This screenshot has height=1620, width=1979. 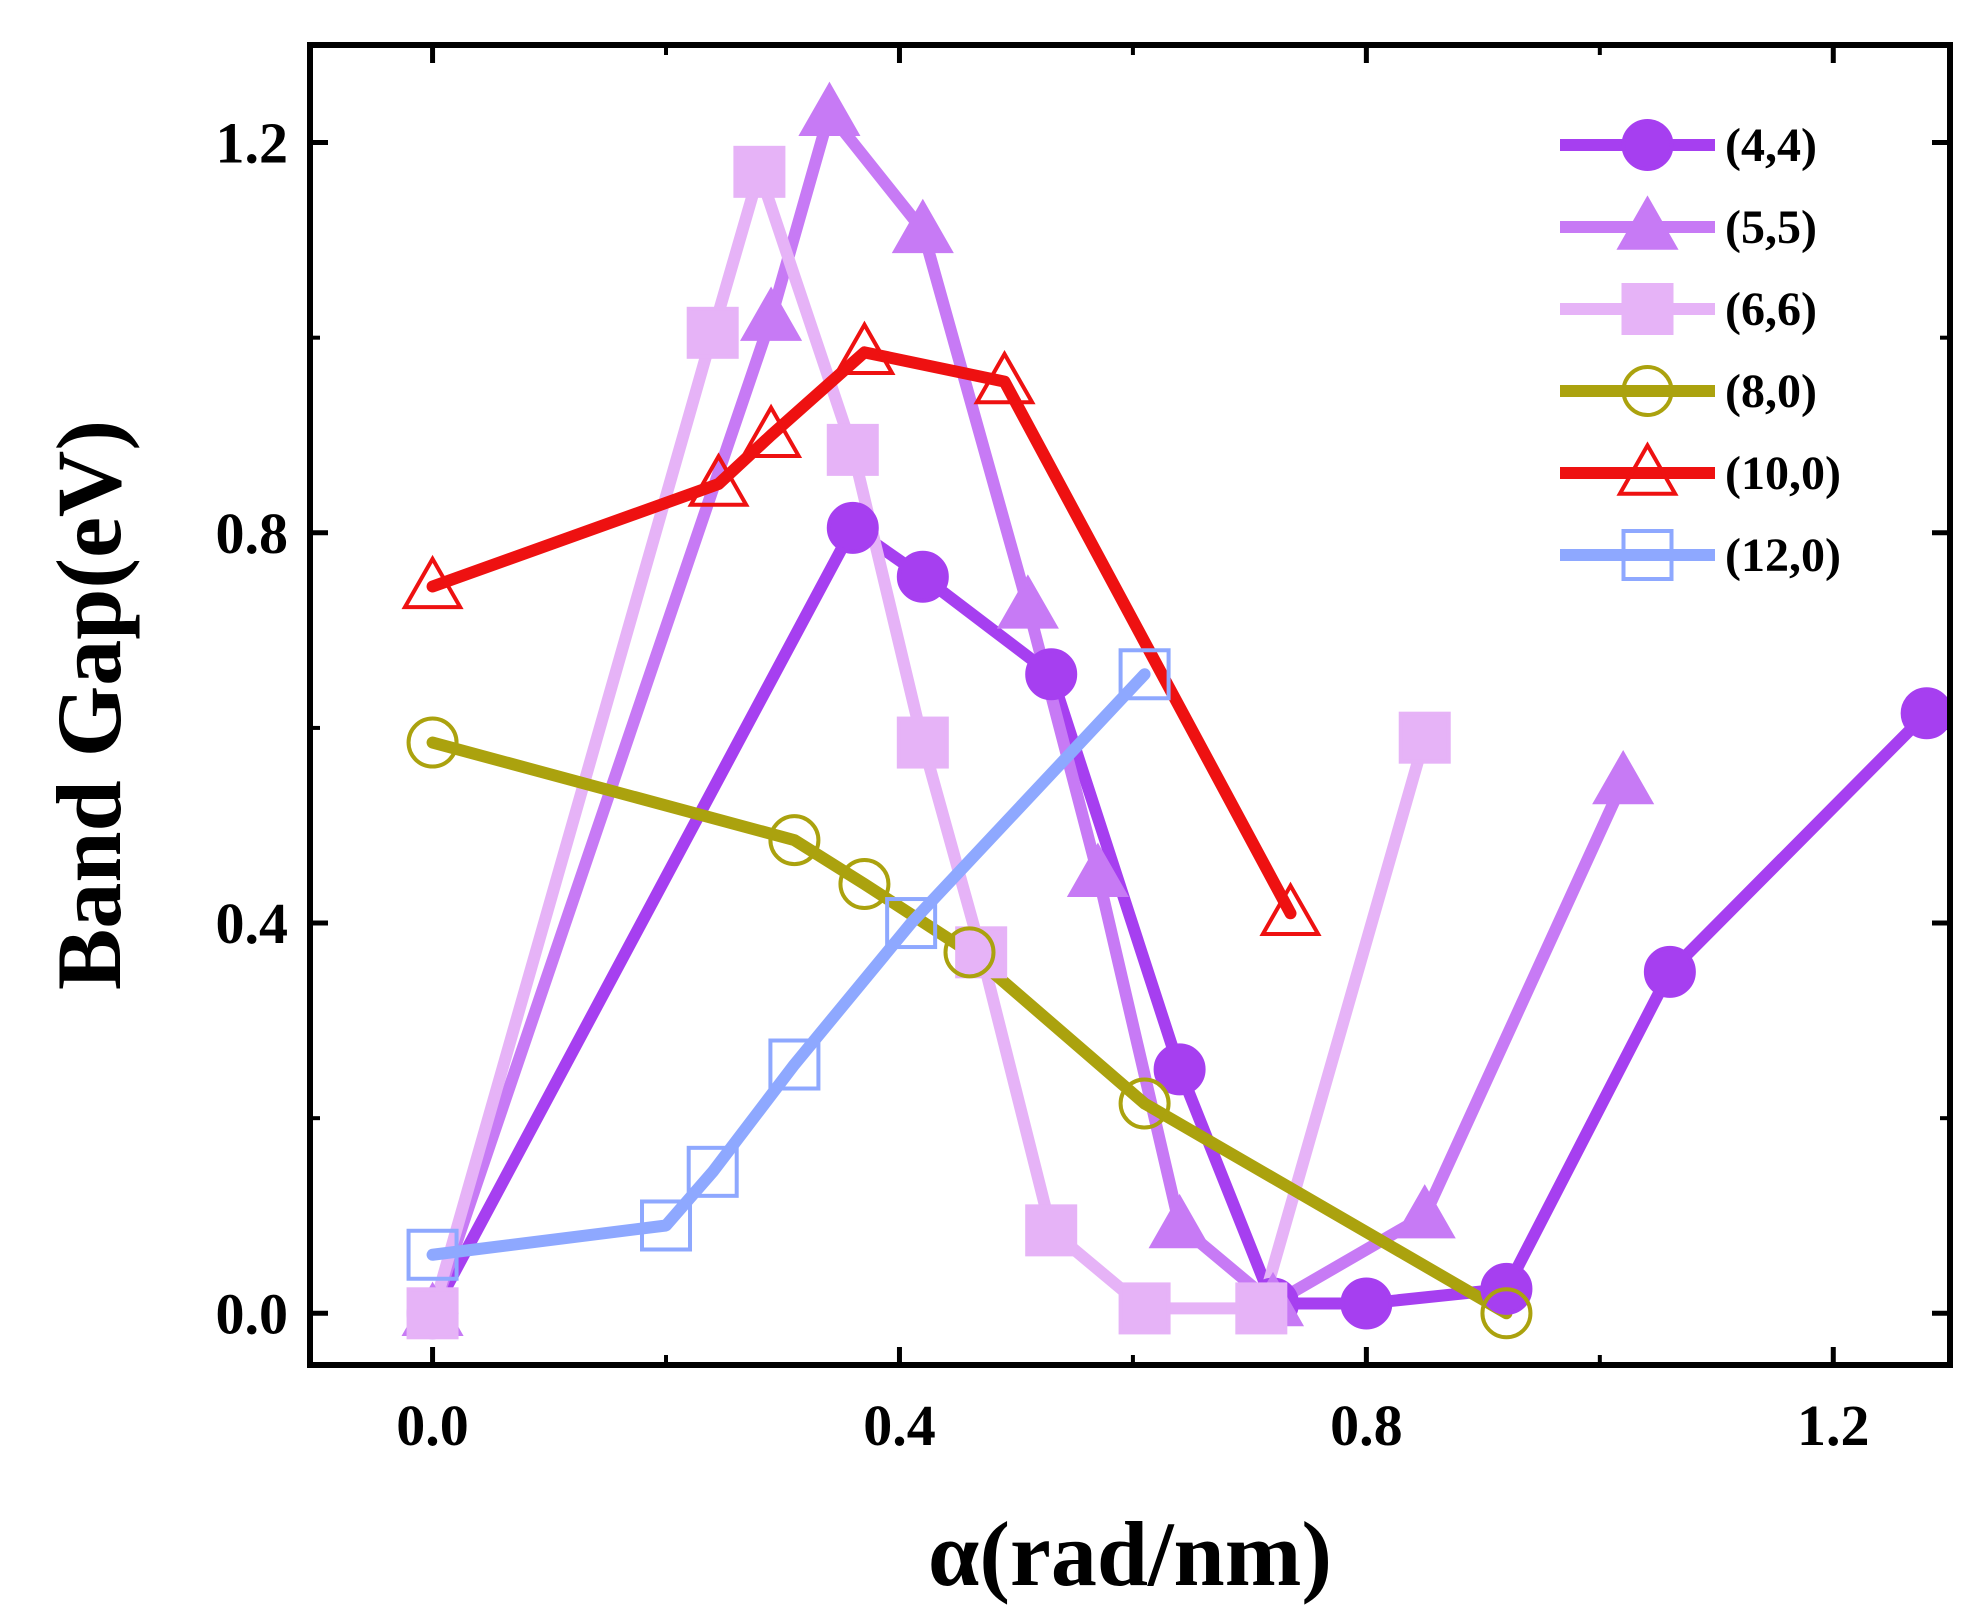 What do you see at coordinates (1688, 391) in the screenshot?
I see `legend-item: (8,0)` at bounding box center [1688, 391].